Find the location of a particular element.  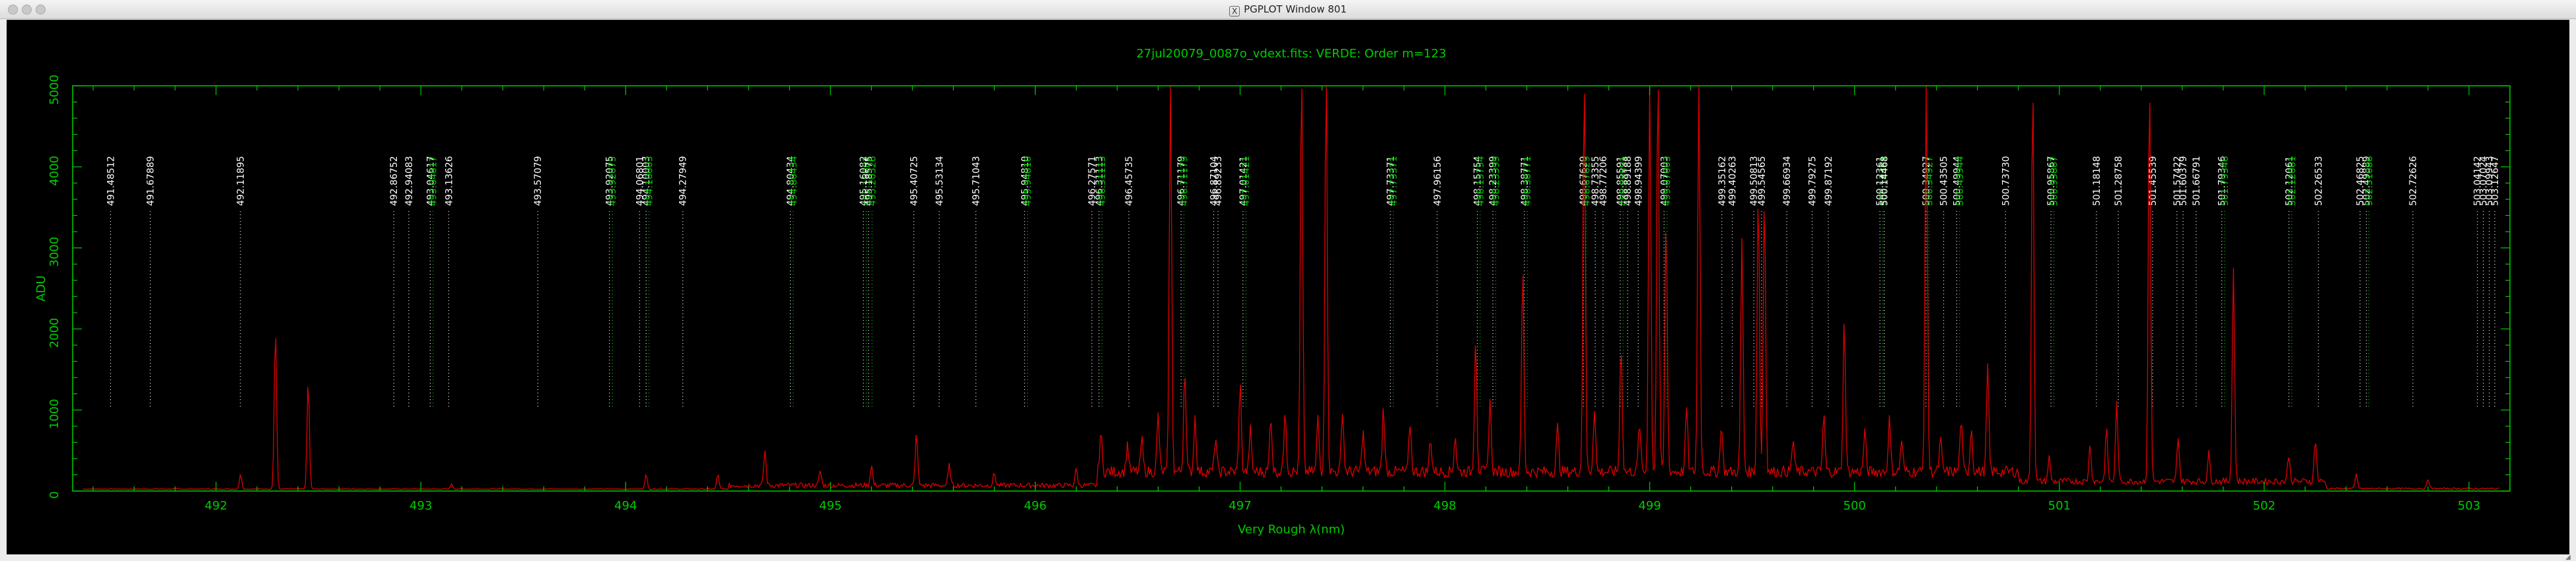

line-label: 498.77206 is located at coordinates (1604, 181).